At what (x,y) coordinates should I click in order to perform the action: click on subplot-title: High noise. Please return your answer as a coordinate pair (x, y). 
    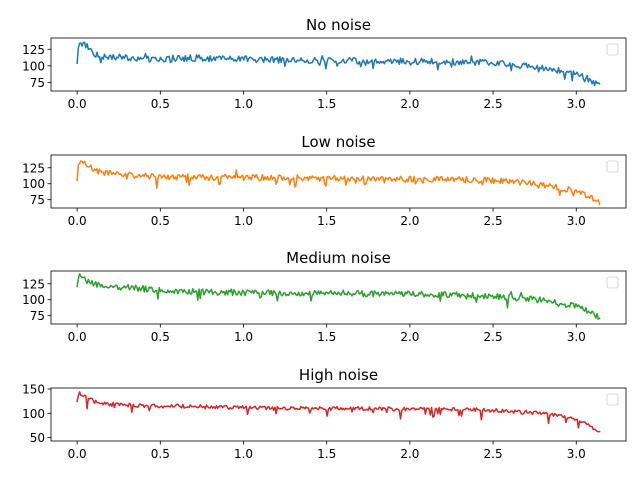
    Looking at the image, I should click on (338, 375).